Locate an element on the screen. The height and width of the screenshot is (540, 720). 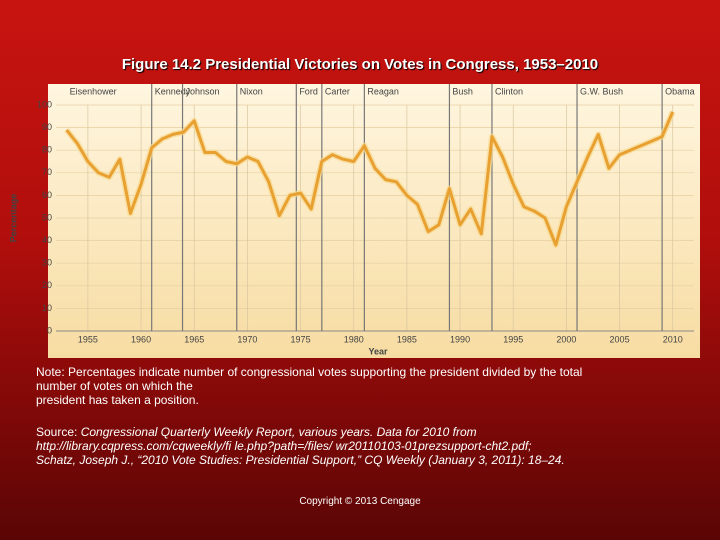
y-tick-label: 50 is located at coordinates (47, 217).